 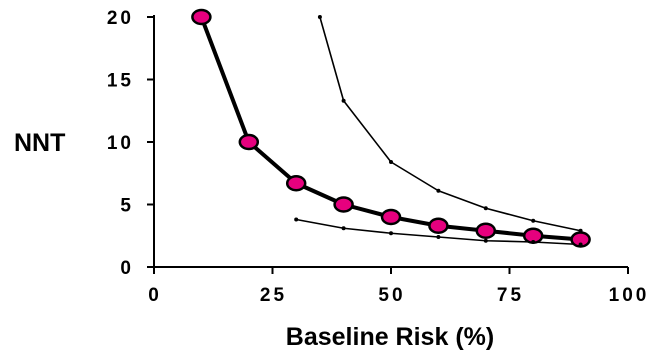 What do you see at coordinates (120, 143) in the screenshot?
I see `y-tick-label: 10` at bounding box center [120, 143].